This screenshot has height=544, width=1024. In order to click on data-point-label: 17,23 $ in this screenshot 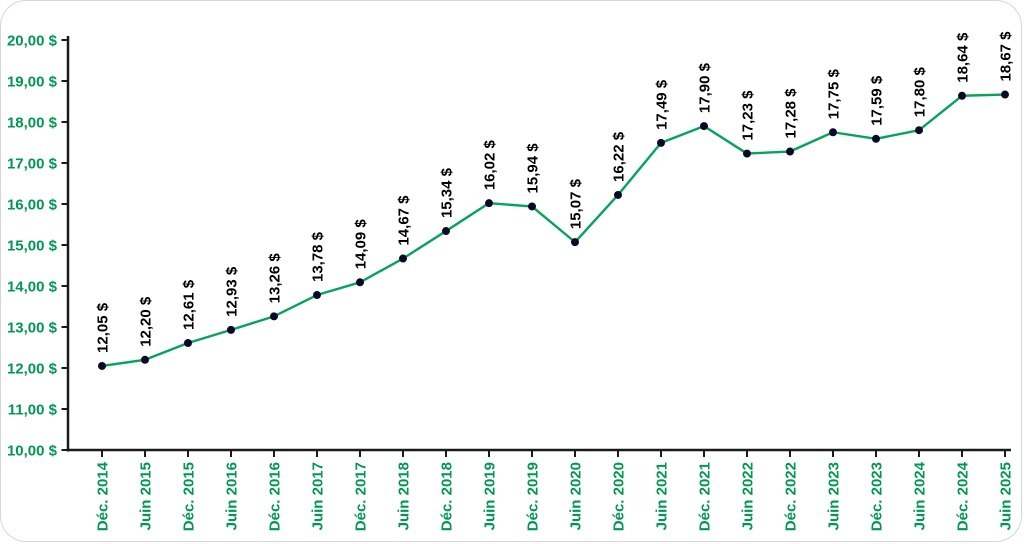, I will do `click(748, 115)`.